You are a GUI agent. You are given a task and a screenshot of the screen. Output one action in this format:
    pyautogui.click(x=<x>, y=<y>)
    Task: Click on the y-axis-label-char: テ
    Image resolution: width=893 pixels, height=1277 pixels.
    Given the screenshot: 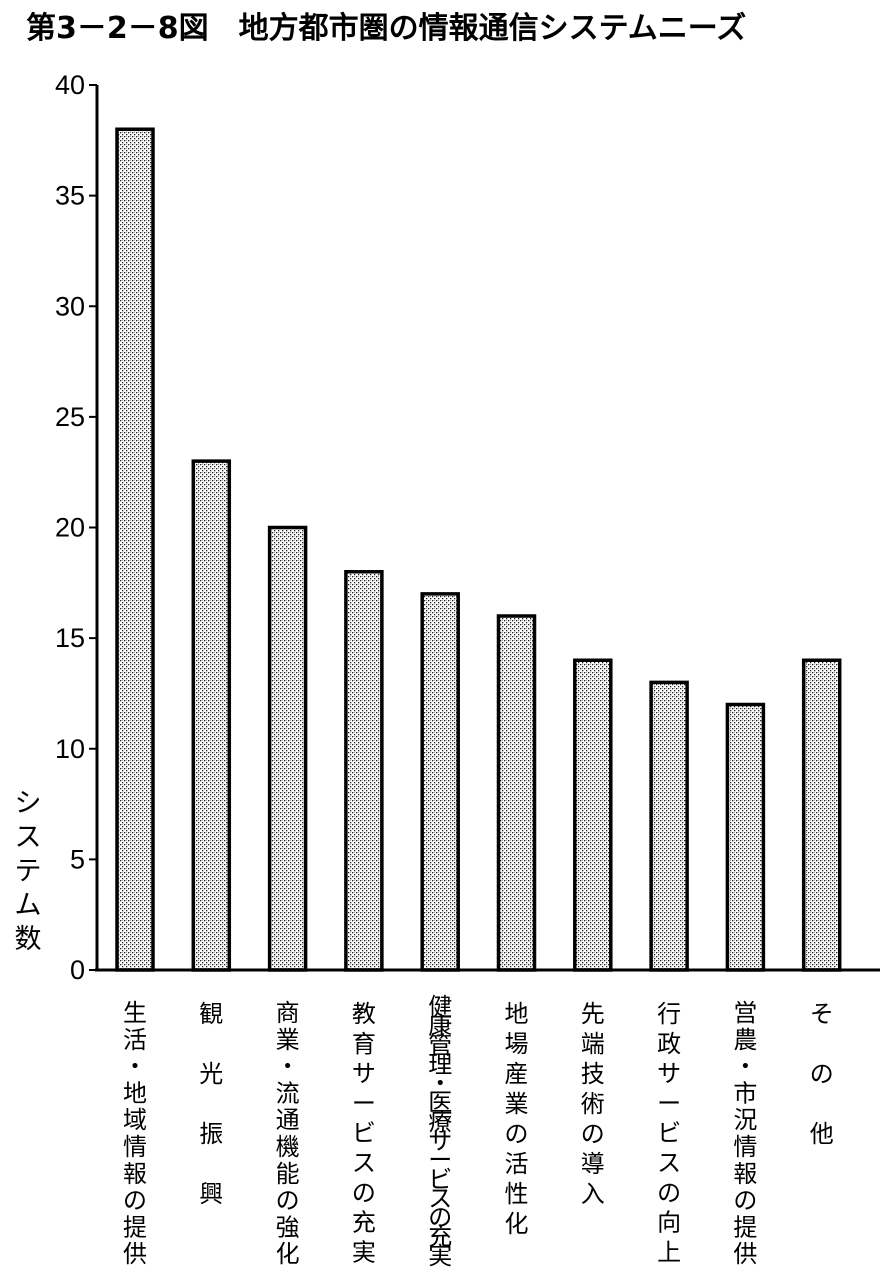 What is the action you would take?
    pyautogui.click(x=28, y=871)
    